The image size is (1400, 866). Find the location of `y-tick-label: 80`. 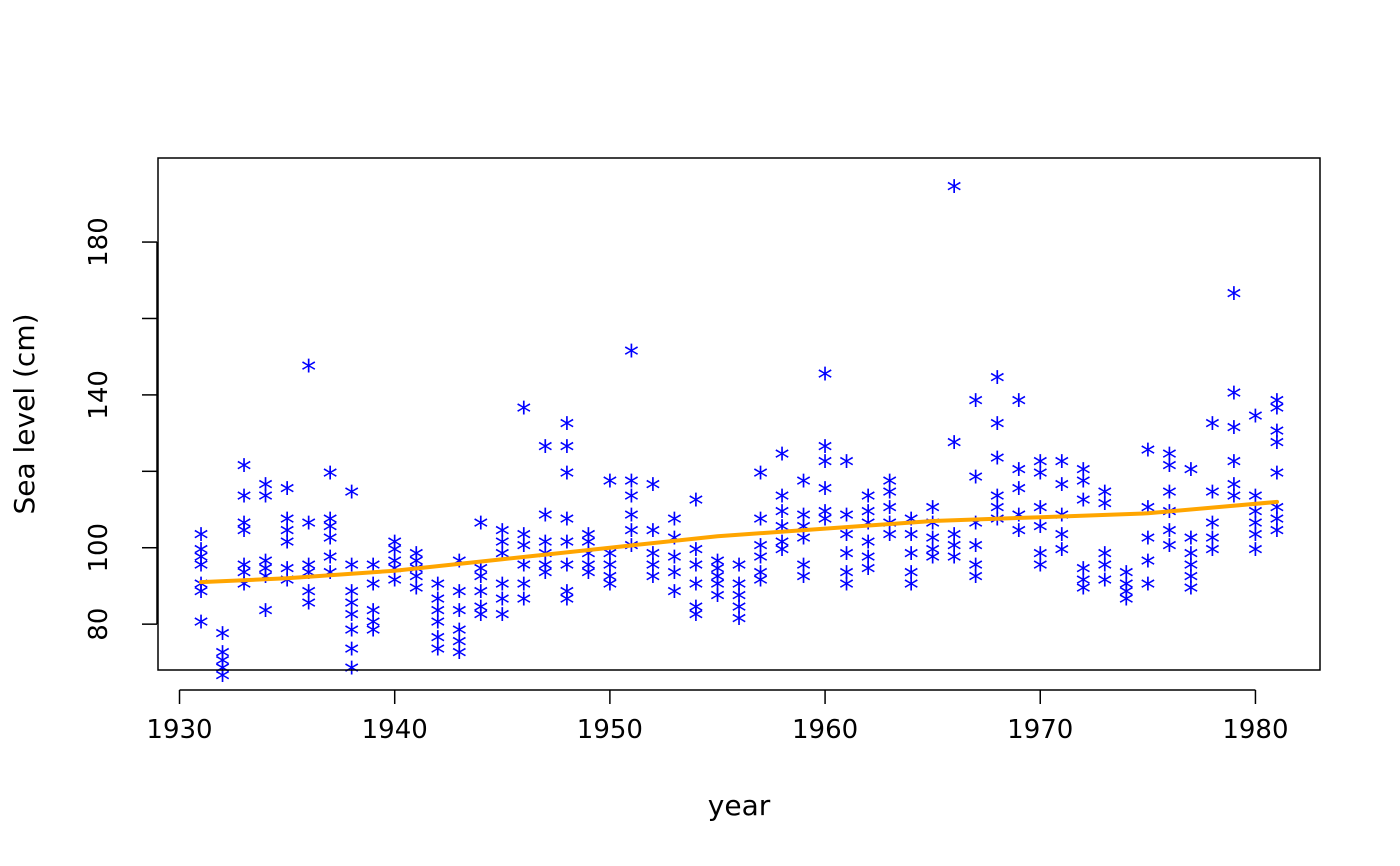

y-tick-label: 80 is located at coordinates (99, 624).